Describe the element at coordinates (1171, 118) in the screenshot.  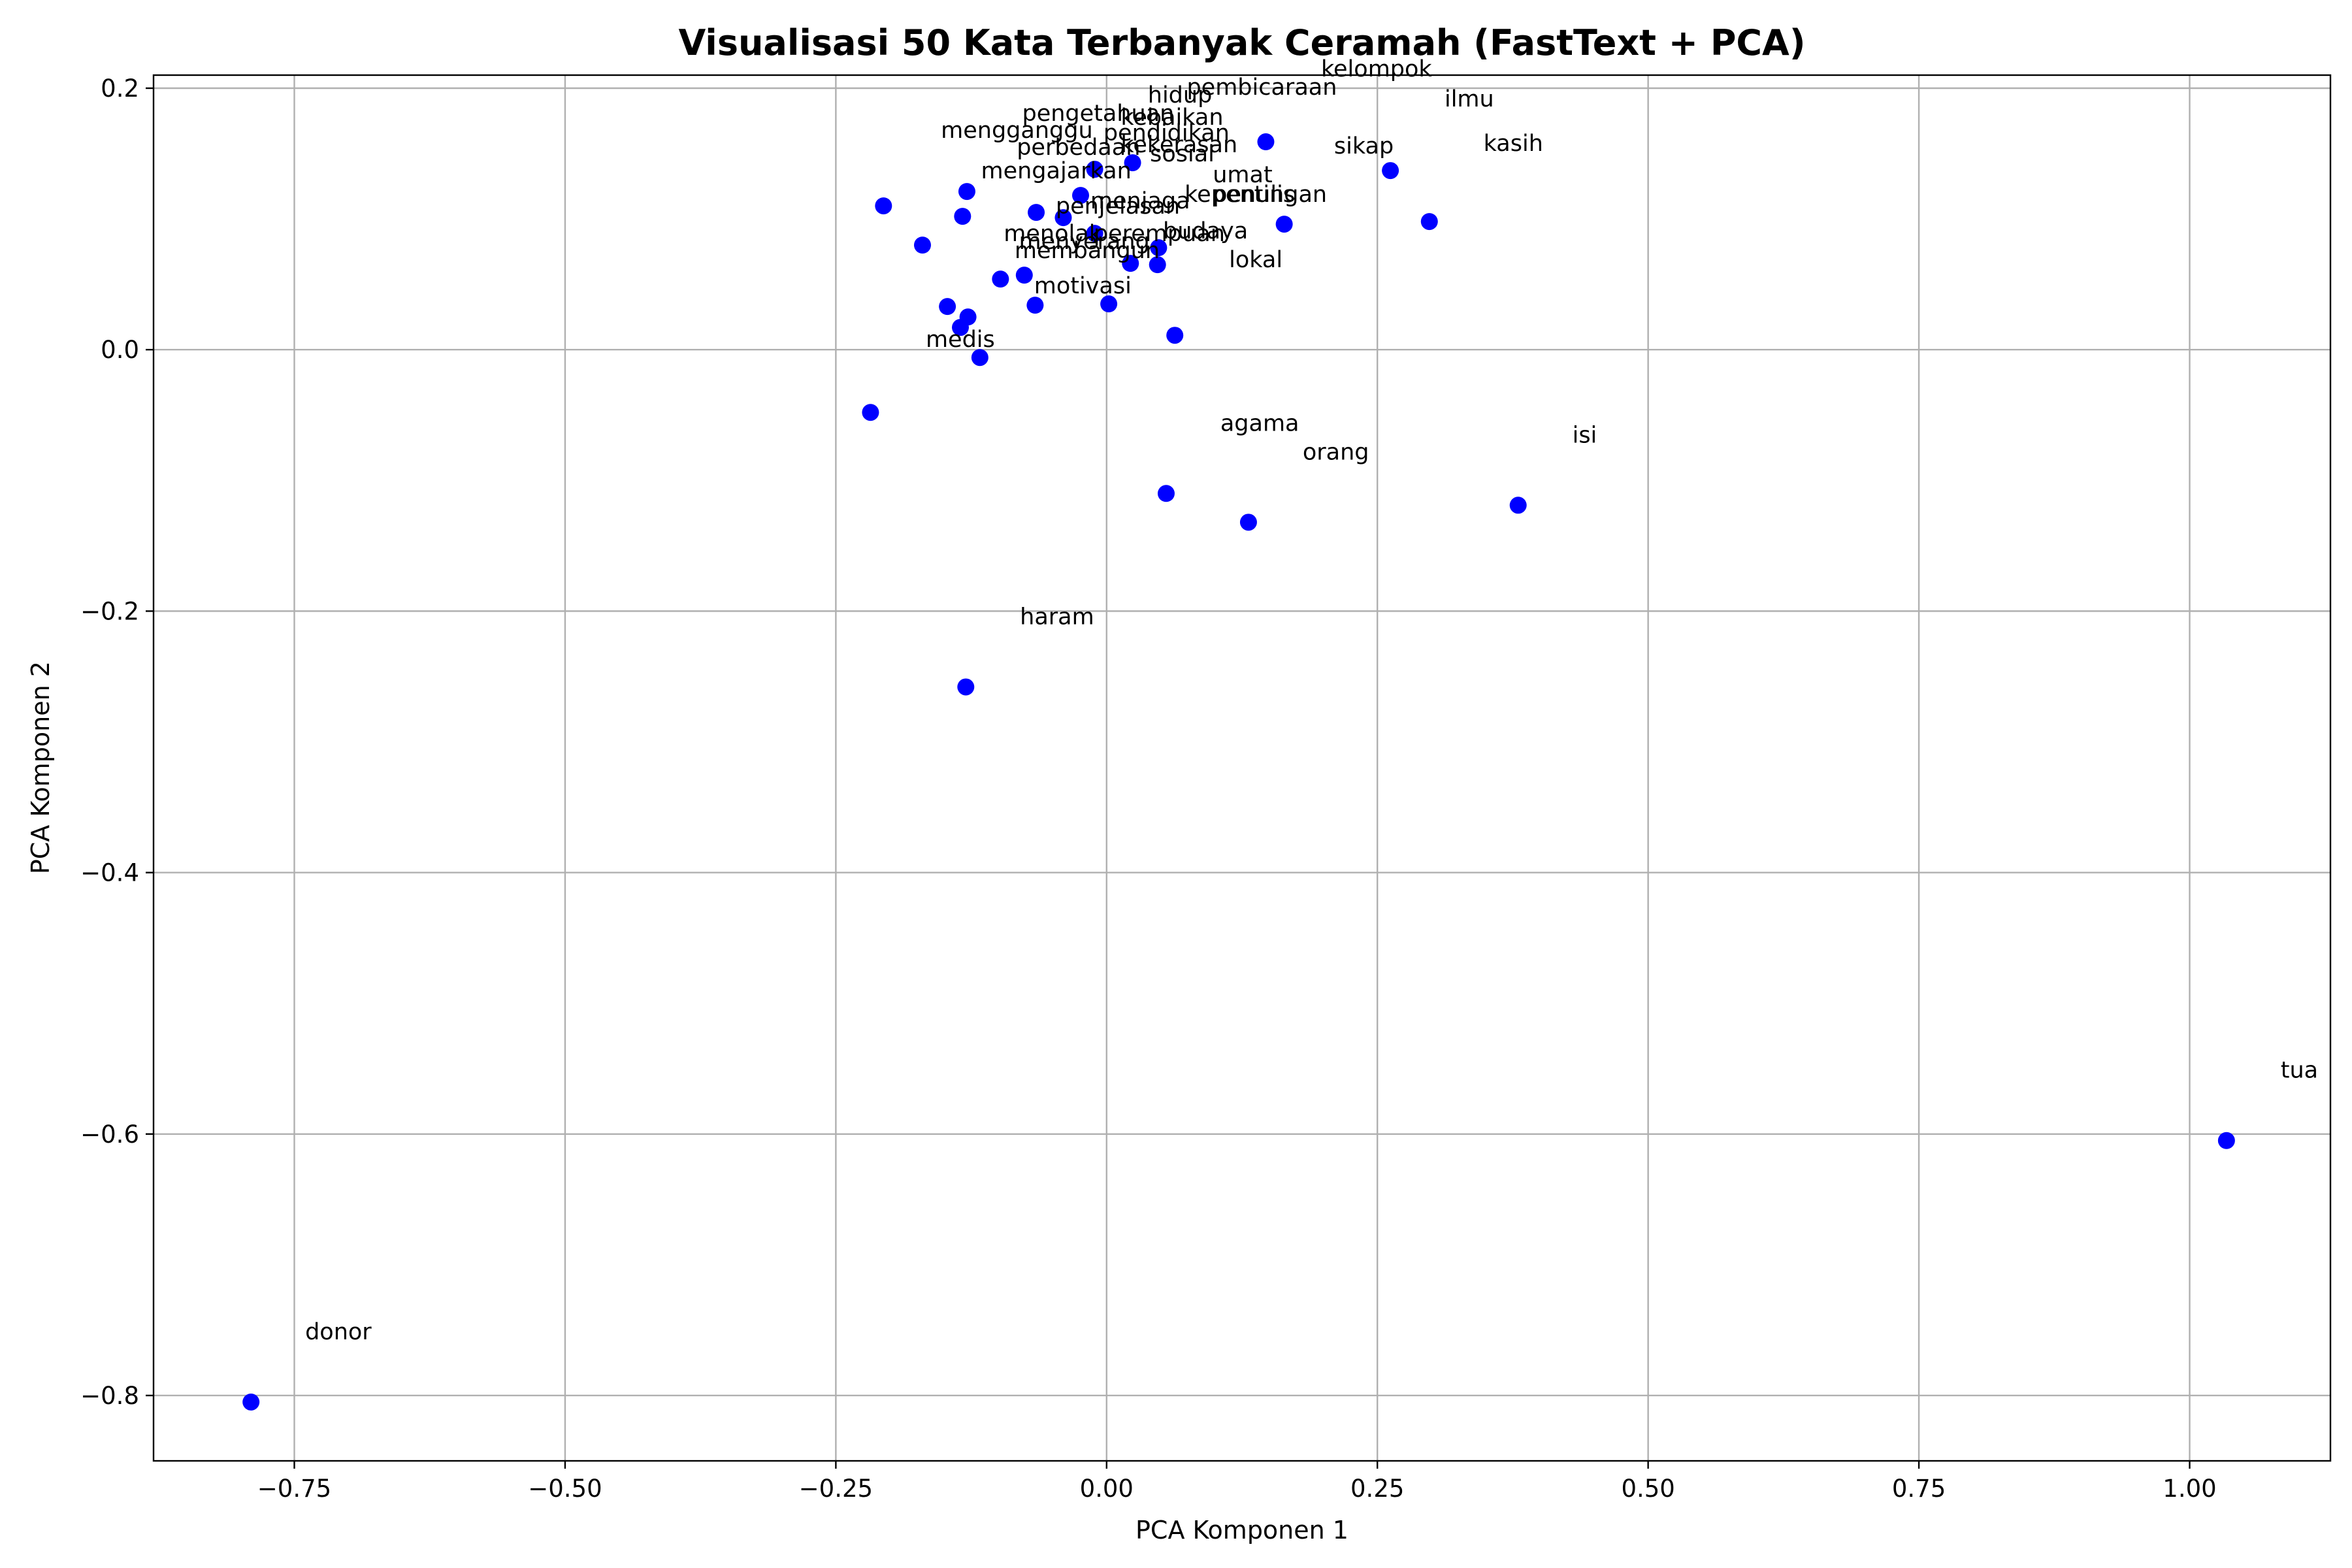
I see `word-label: kebaikan` at that location.